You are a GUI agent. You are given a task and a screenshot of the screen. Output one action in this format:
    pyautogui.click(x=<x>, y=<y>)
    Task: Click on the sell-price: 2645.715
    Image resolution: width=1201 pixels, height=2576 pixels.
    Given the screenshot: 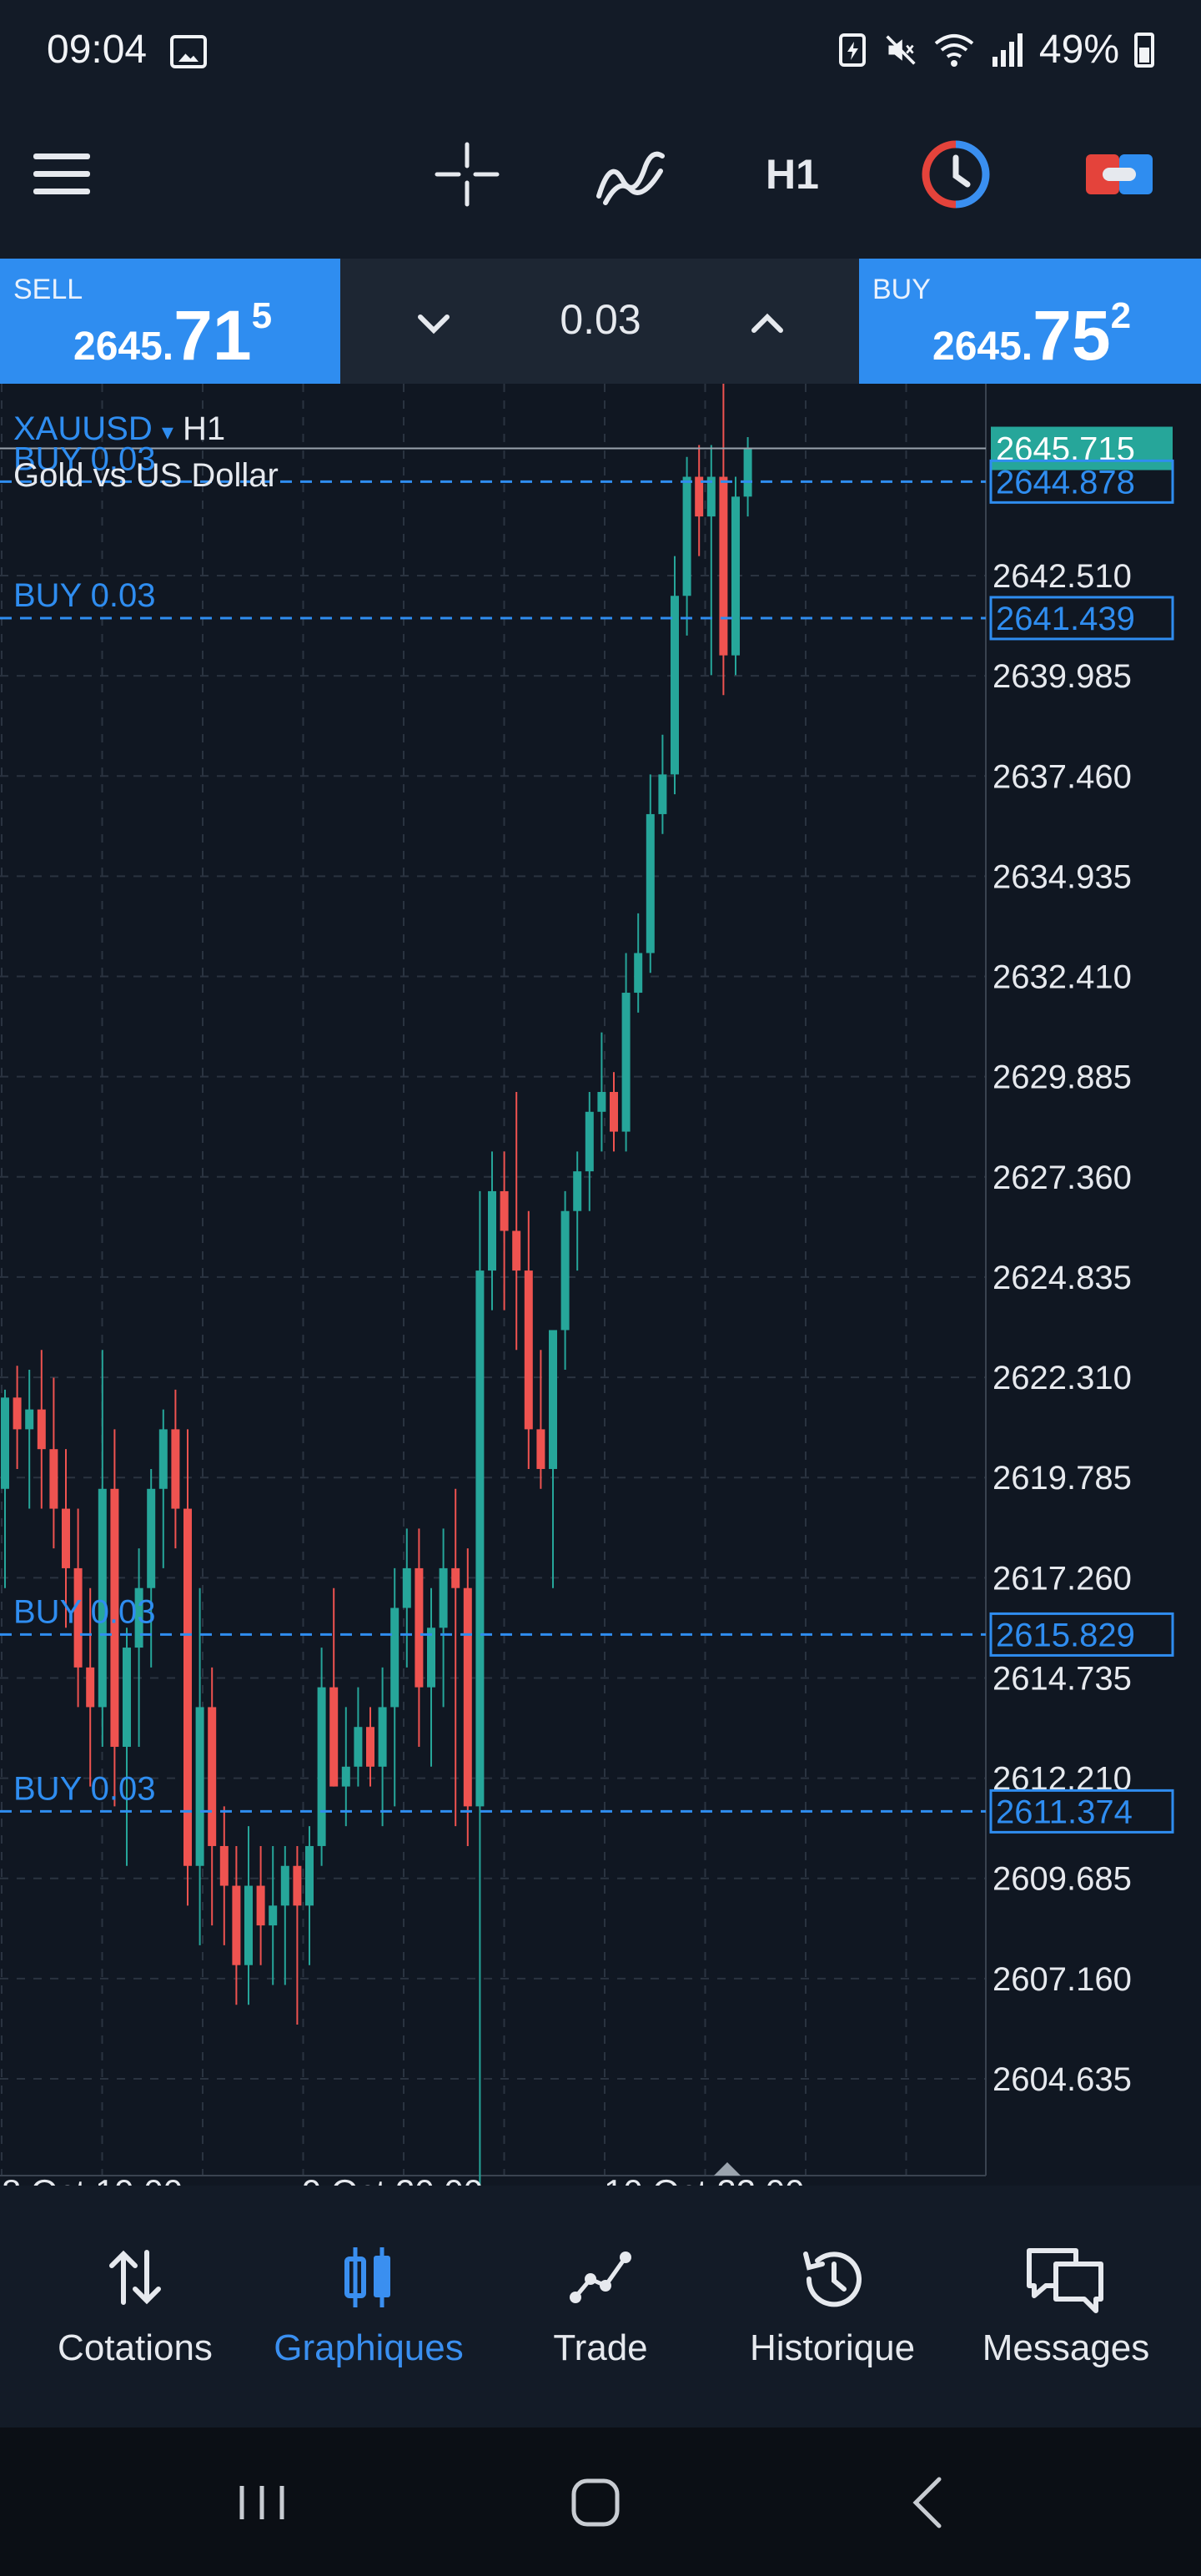 What is the action you would take?
    pyautogui.click(x=173, y=335)
    